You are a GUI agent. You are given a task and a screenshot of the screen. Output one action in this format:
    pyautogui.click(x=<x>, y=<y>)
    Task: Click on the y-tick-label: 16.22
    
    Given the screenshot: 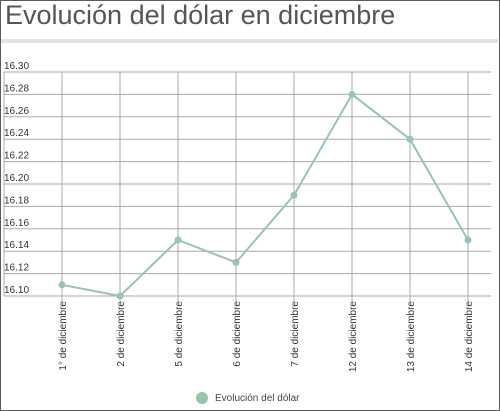 What is the action you would take?
    pyautogui.click(x=16, y=156)
    